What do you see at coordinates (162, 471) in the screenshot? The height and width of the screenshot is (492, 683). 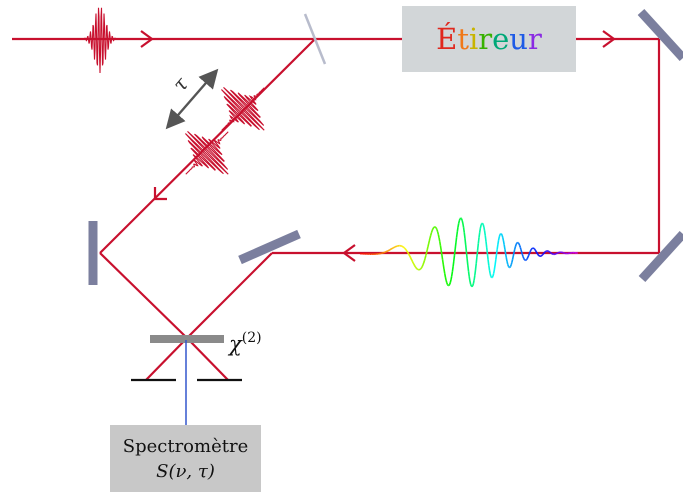 I see `spectrometer-formula-s: S` at bounding box center [162, 471].